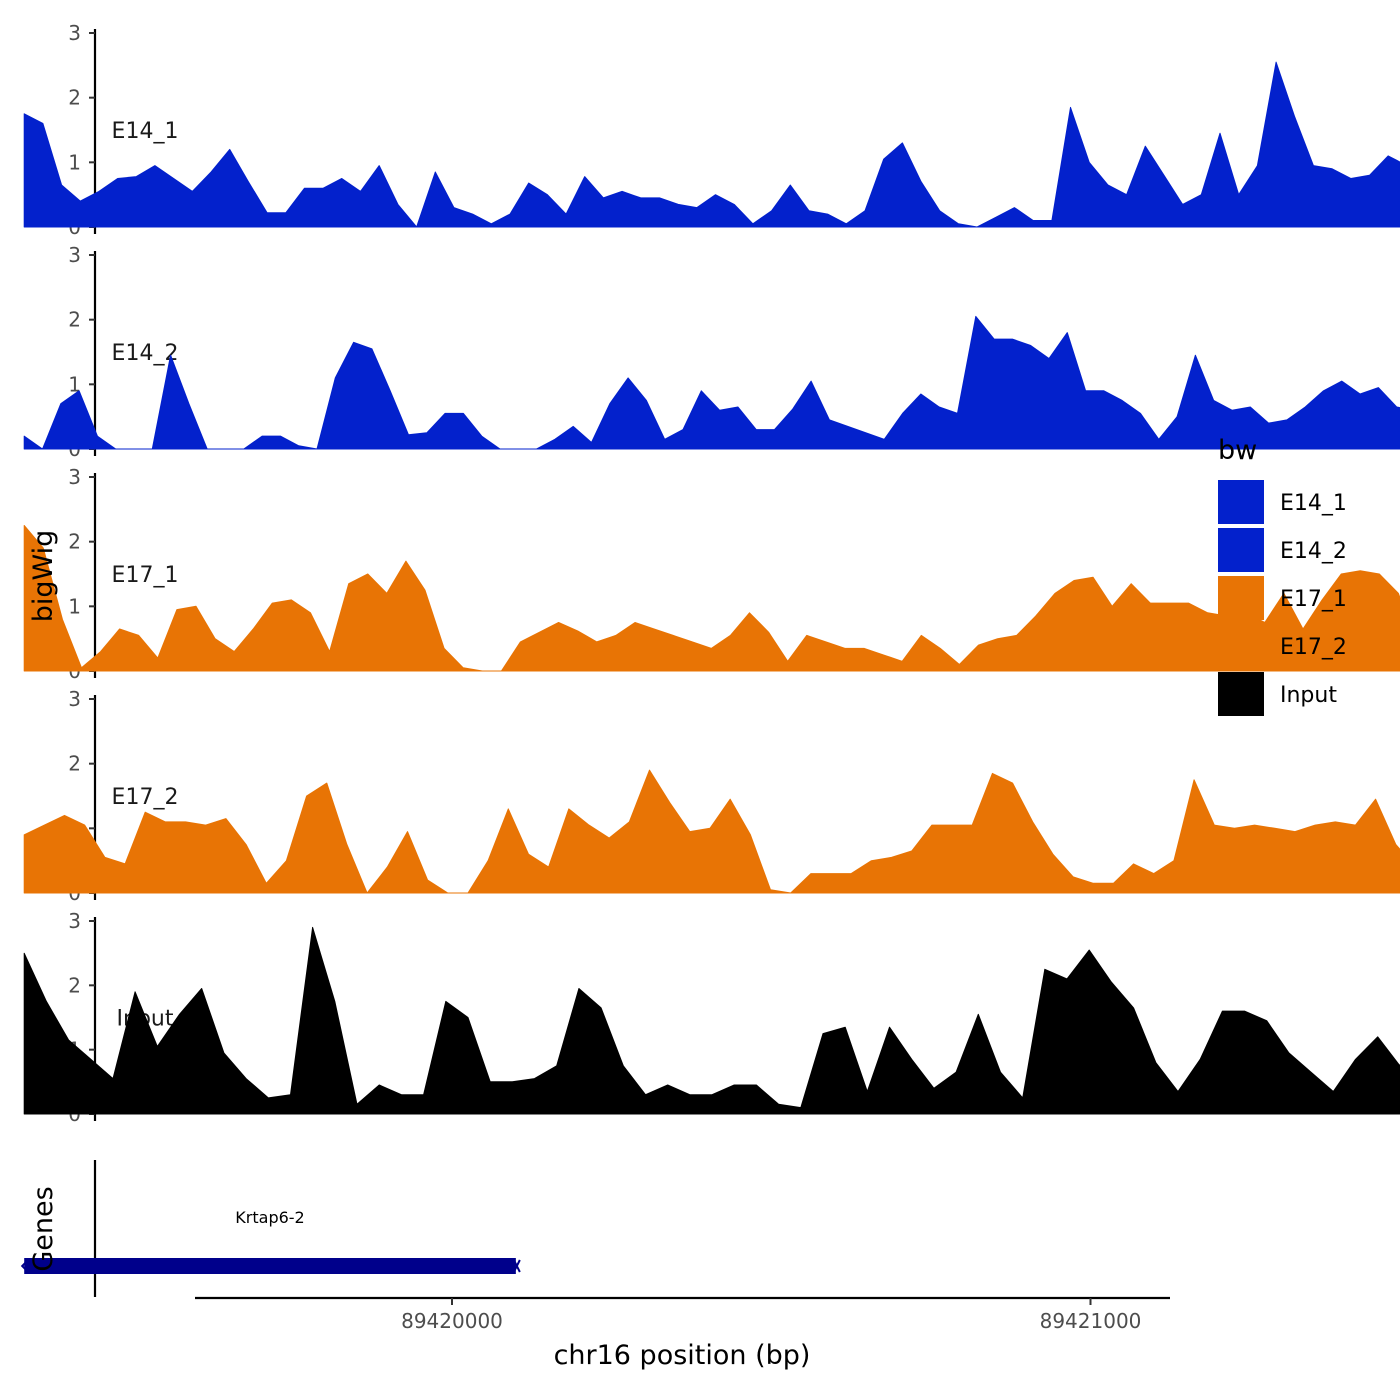 This screenshot has height=1400, width=1400. What do you see at coordinates (145, 131) in the screenshot?
I see `track-label: E14_1` at bounding box center [145, 131].